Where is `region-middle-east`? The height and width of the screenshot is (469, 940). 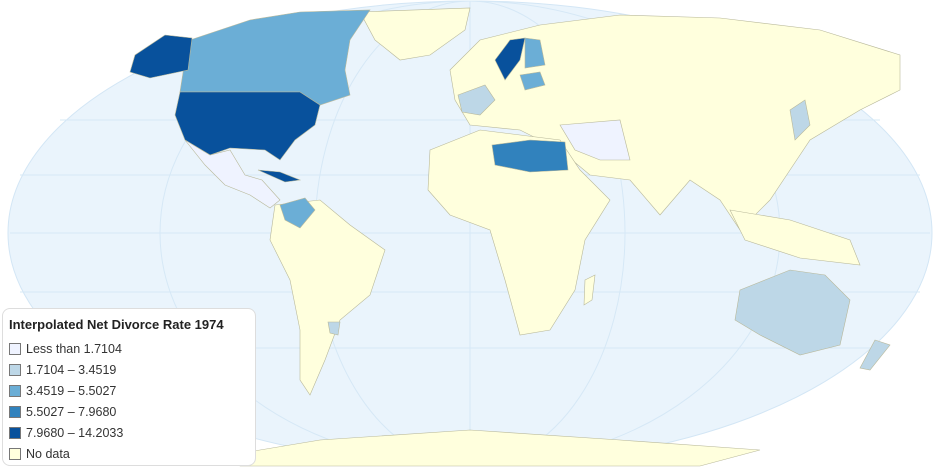
region-middle-east is located at coordinates (595, 140).